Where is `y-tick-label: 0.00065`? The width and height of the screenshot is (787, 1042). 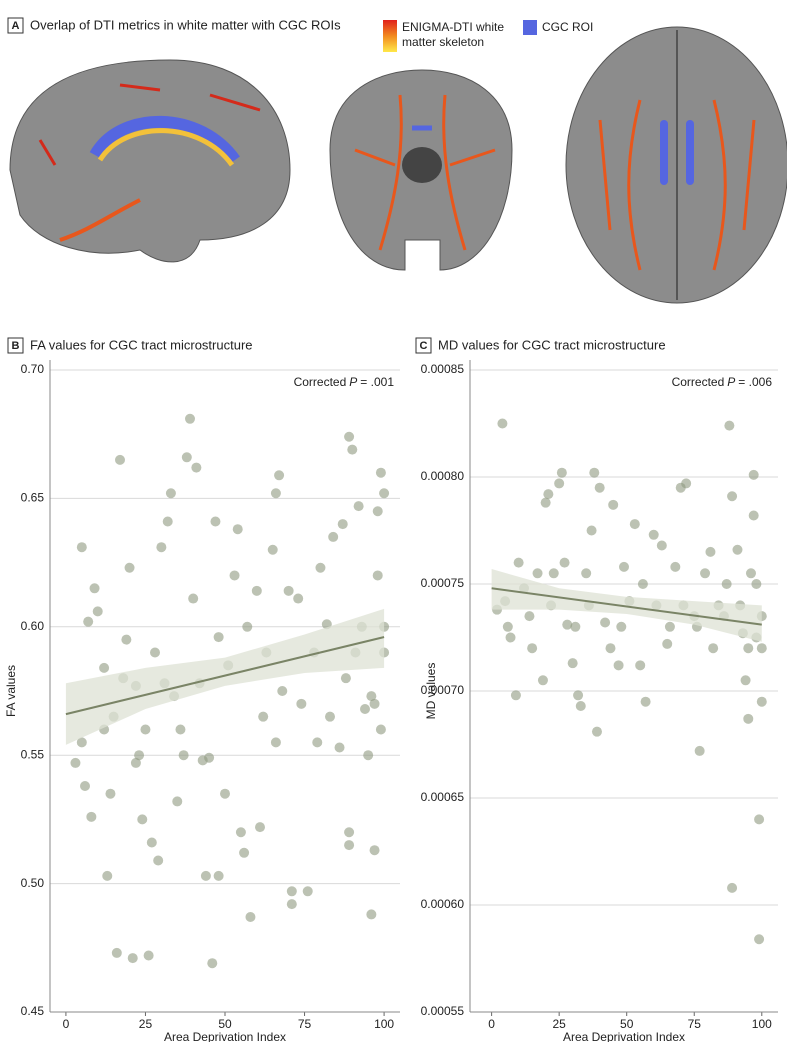
y-tick-label: 0.00065 is located at coordinates (443, 797).